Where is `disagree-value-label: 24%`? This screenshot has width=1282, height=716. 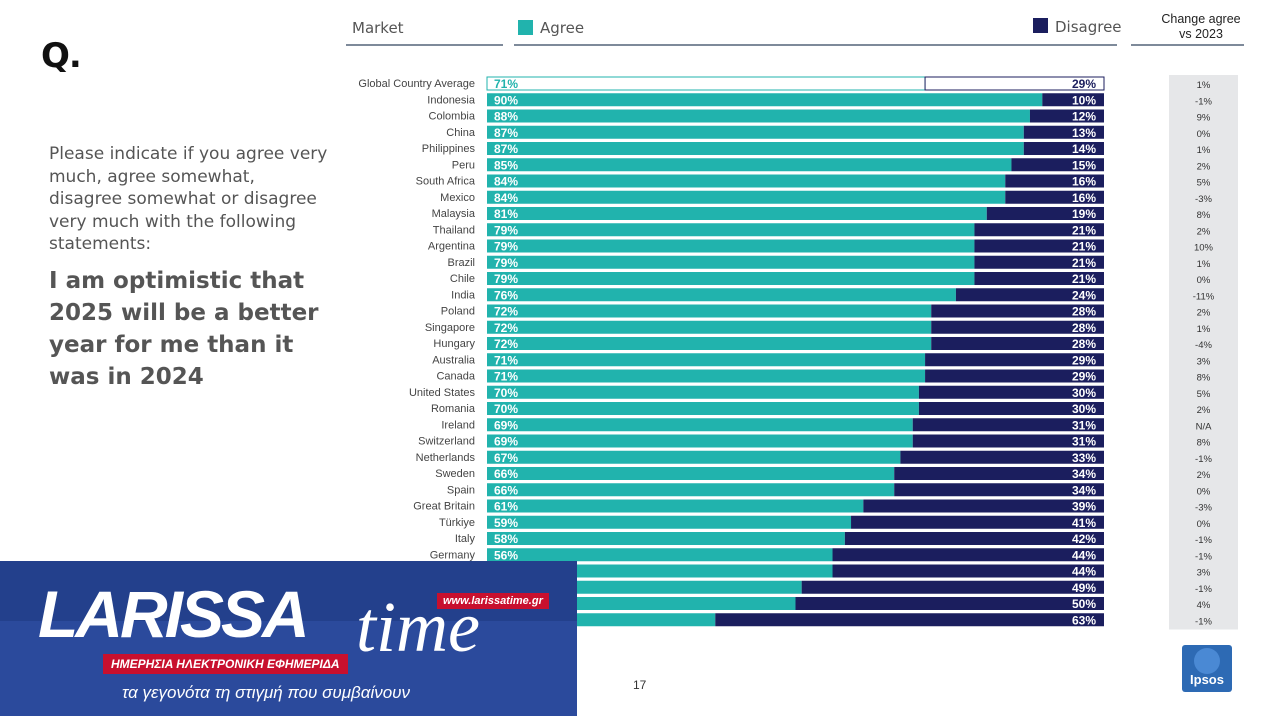 disagree-value-label: 24% is located at coordinates (1084, 295).